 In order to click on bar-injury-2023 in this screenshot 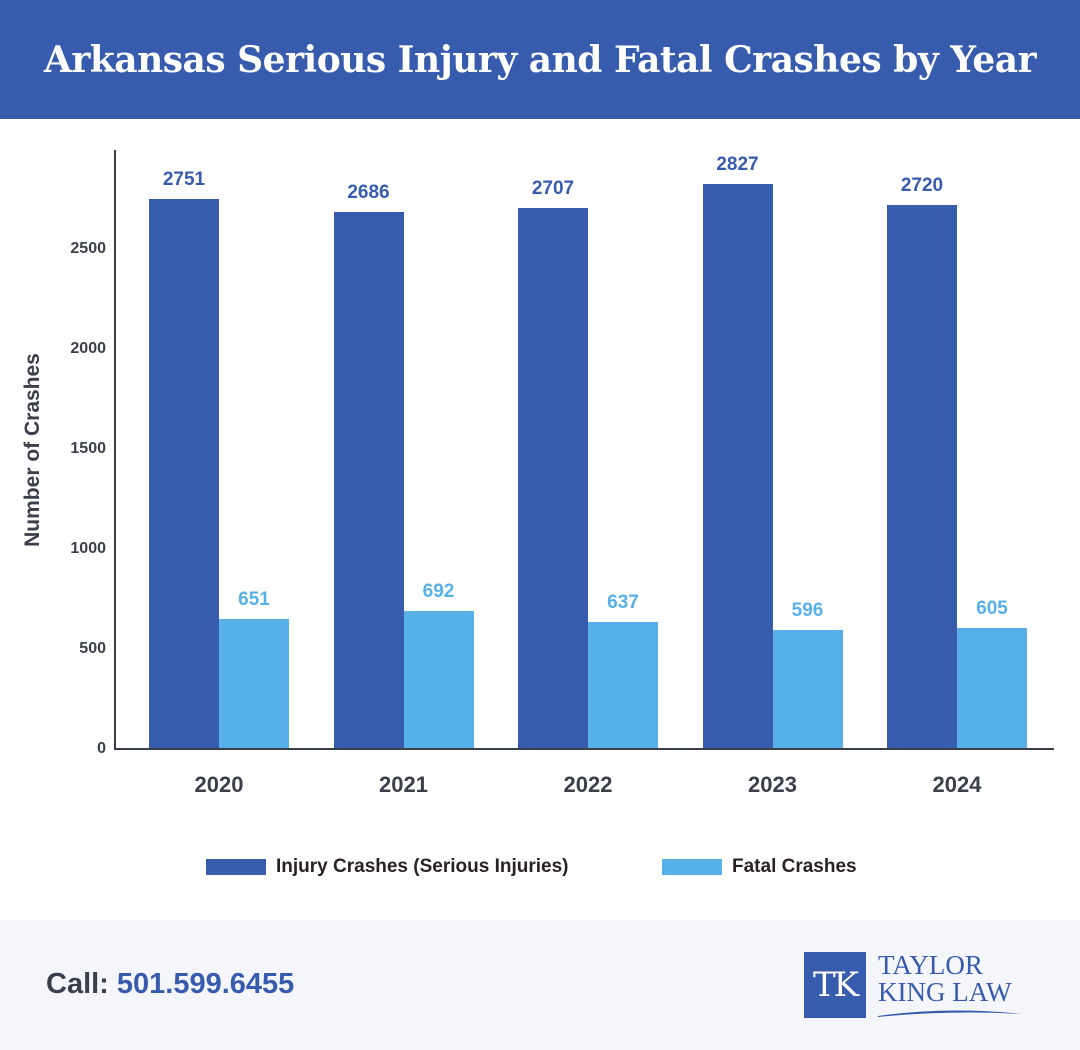, I will do `click(737, 466)`.